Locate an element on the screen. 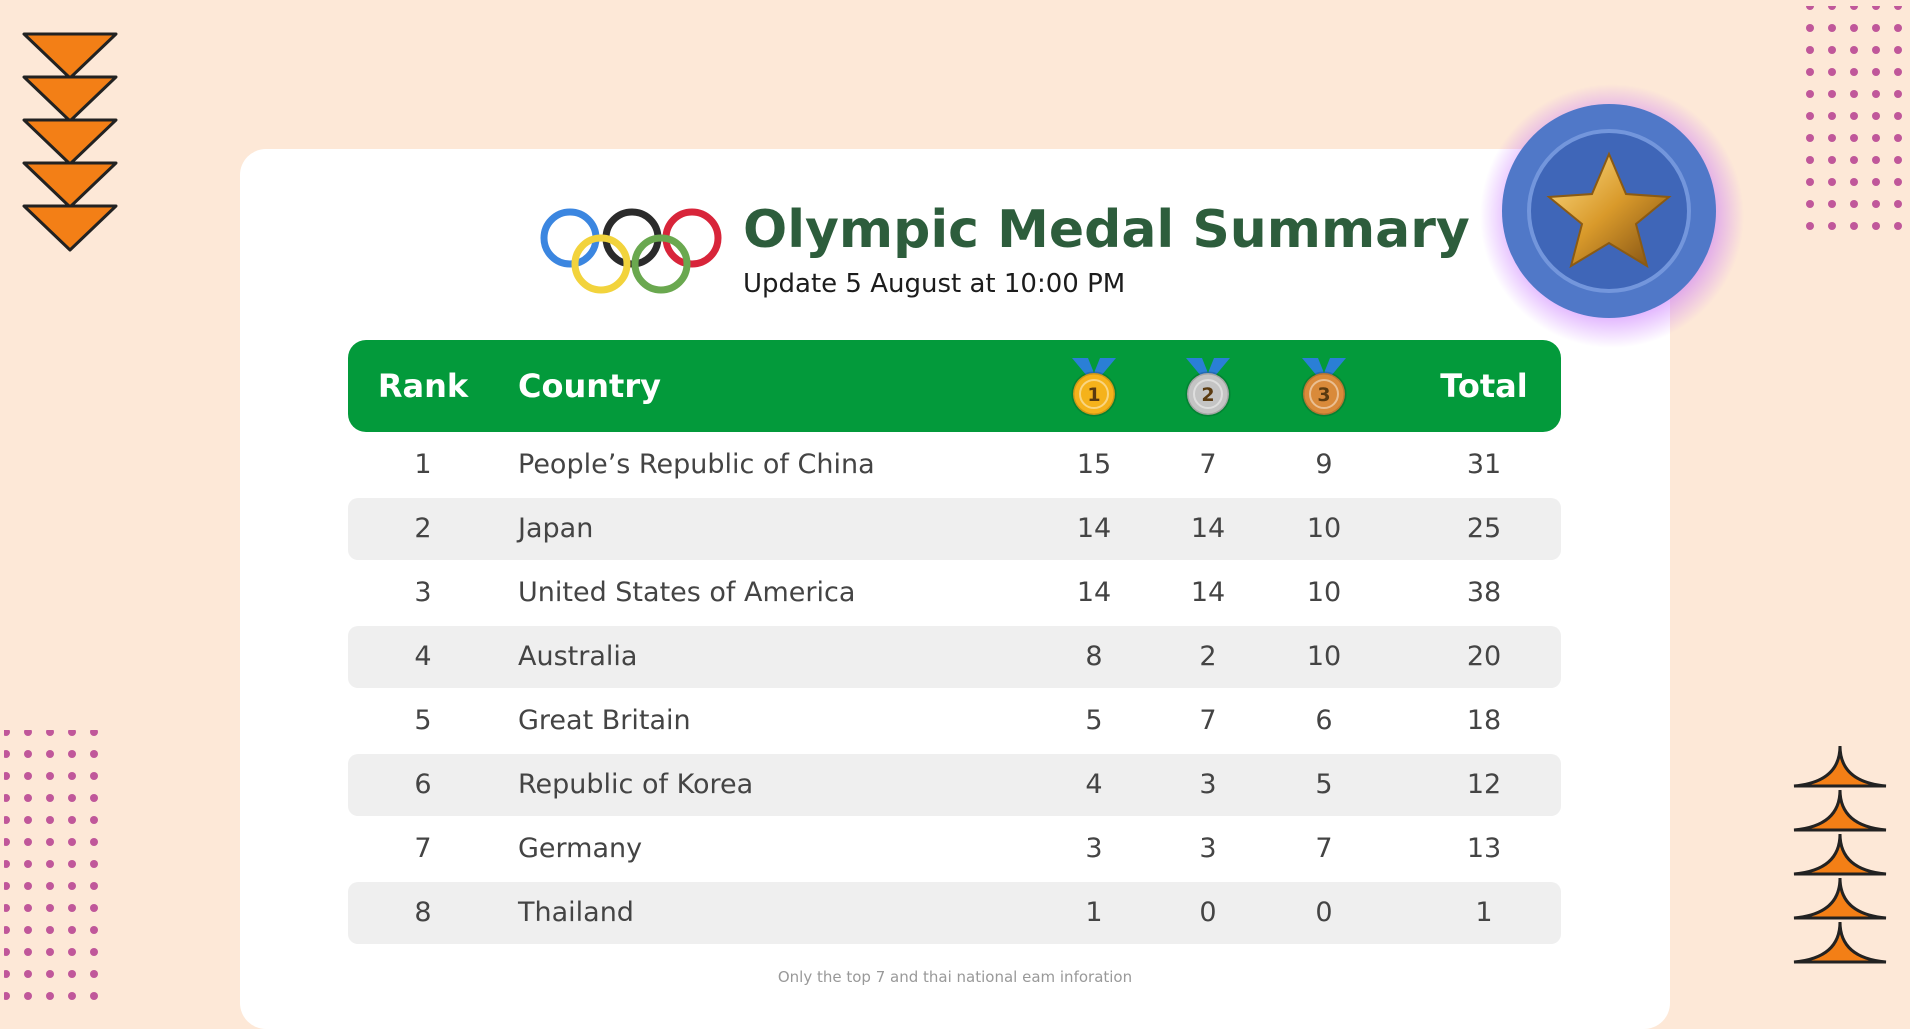 The height and width of the screenshot is (1029, 1910). table-header: Rank Country 1 2 3 Total is located at coordinates (954, 386).